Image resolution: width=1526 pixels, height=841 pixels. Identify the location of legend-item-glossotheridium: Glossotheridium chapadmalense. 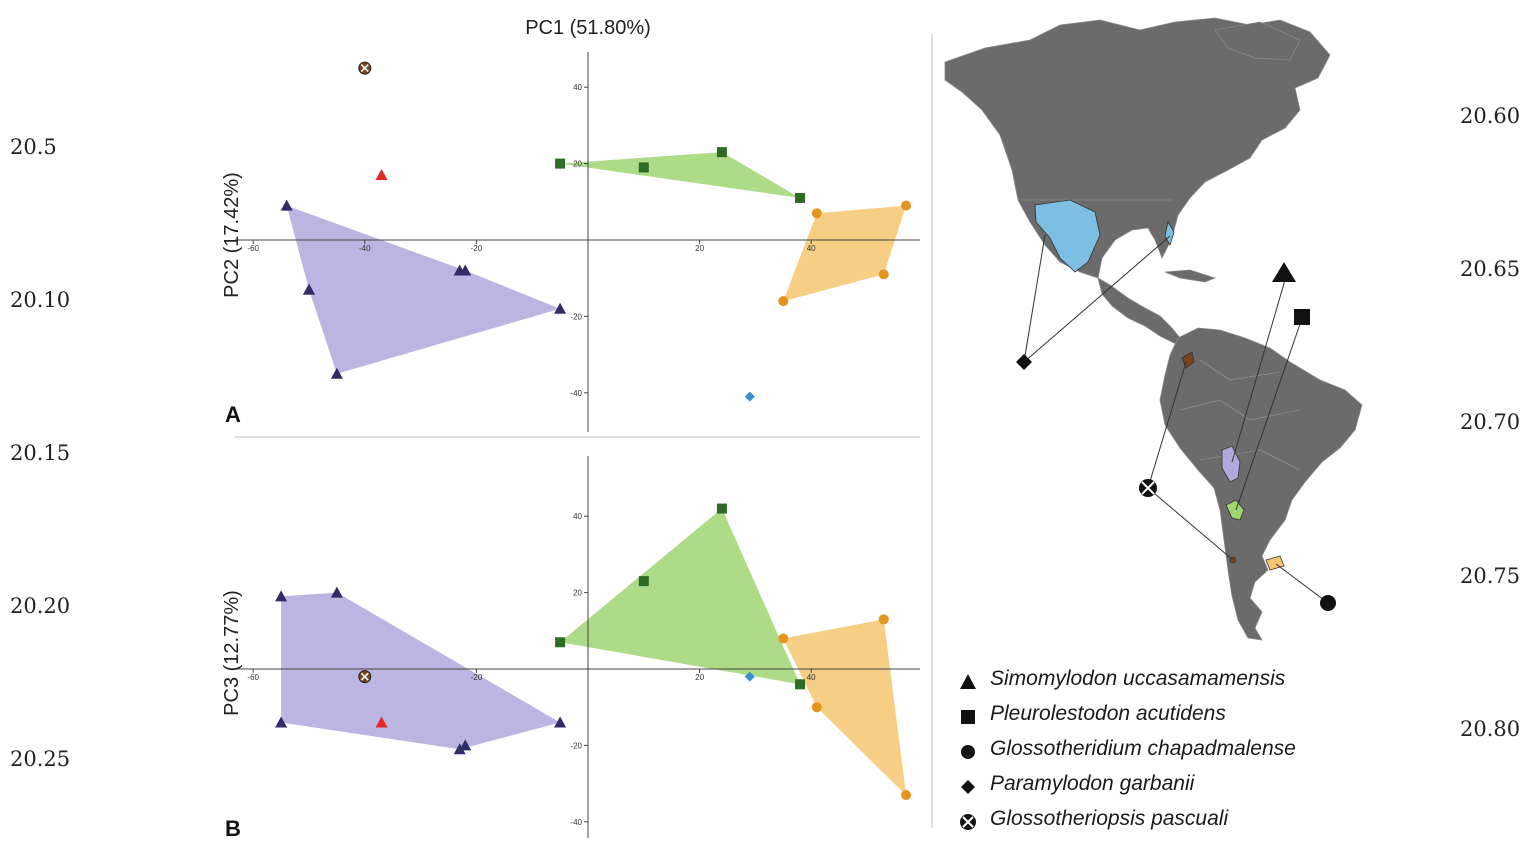
(1158, 751).